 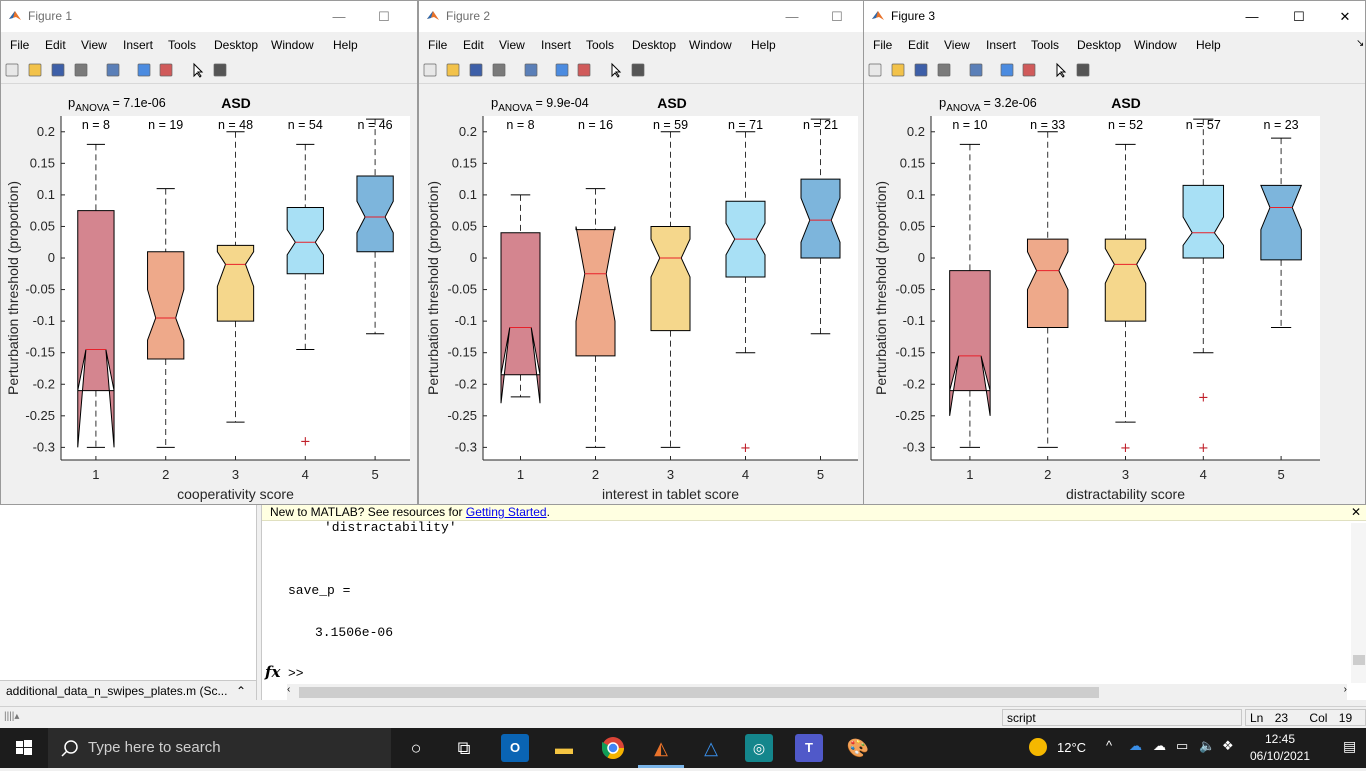 I want to click on cortana-icon: ○, so click(x=416, y=748).